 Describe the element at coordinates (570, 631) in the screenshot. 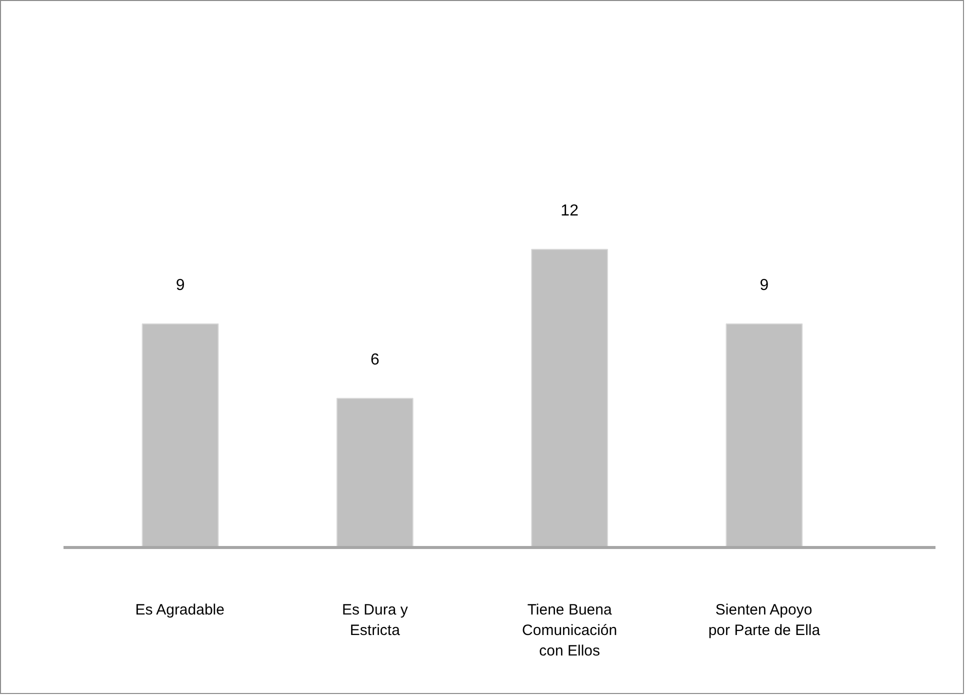

I see `x-tick-label: Tiene Buena Comunicación con Ellos` at that location.